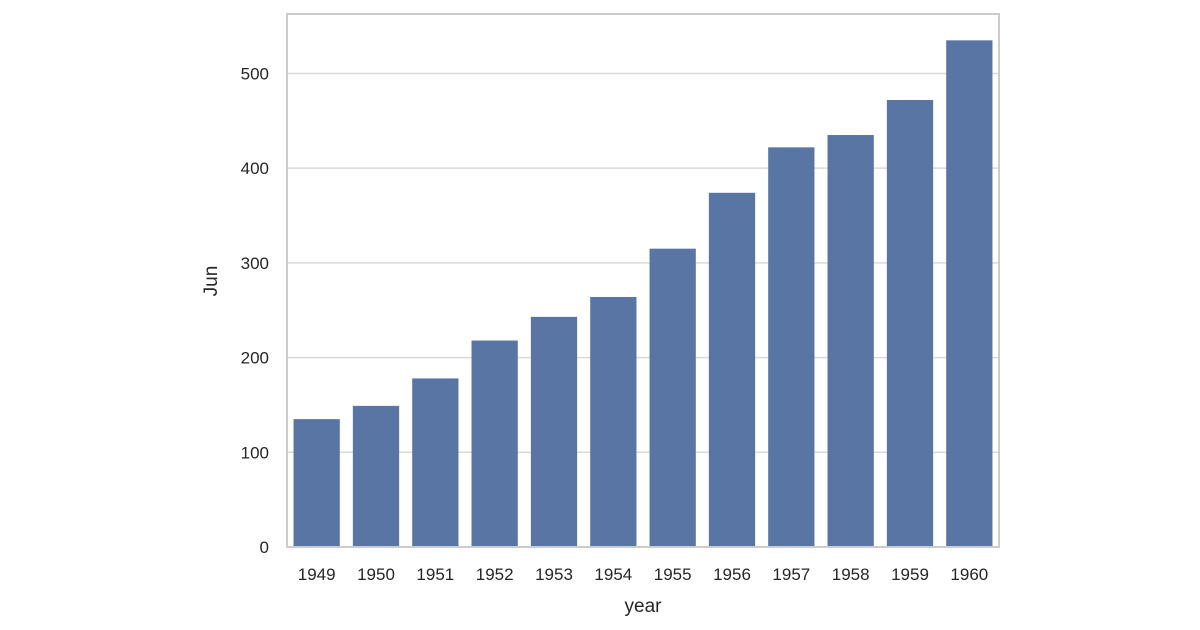 The width and height of the screenshot is (1200, 630). Describe the element at coordinates (255, 263) in the screenshot. I see `y-tick-label-300: 300` at that location.